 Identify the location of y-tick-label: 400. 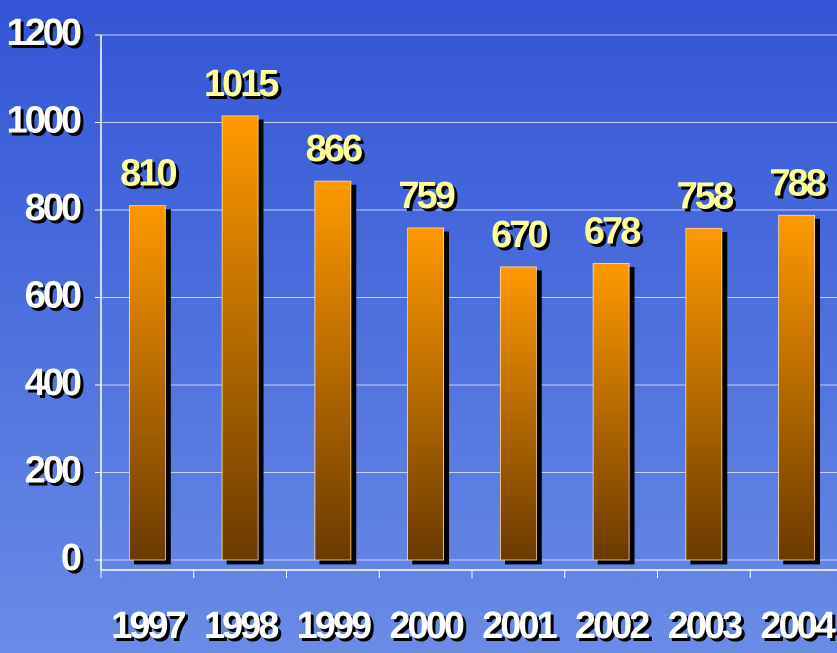
(53, 383).